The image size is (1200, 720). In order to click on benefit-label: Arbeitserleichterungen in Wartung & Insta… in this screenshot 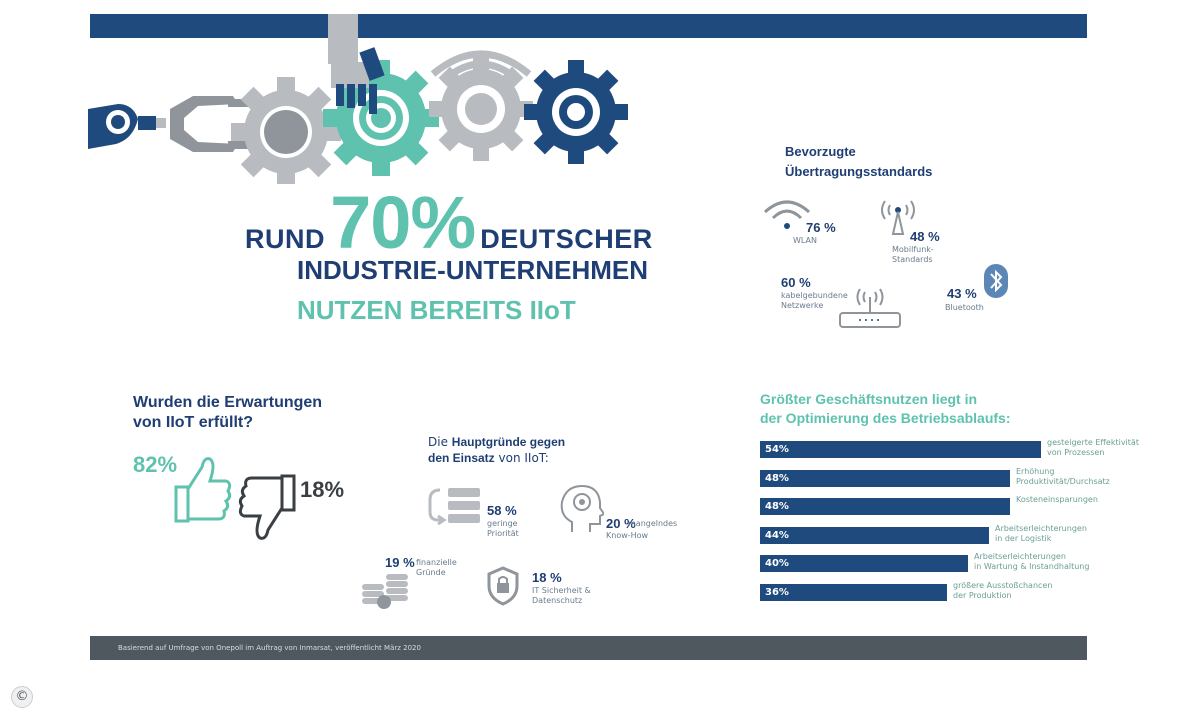, I will do `click(1031, 562)`.